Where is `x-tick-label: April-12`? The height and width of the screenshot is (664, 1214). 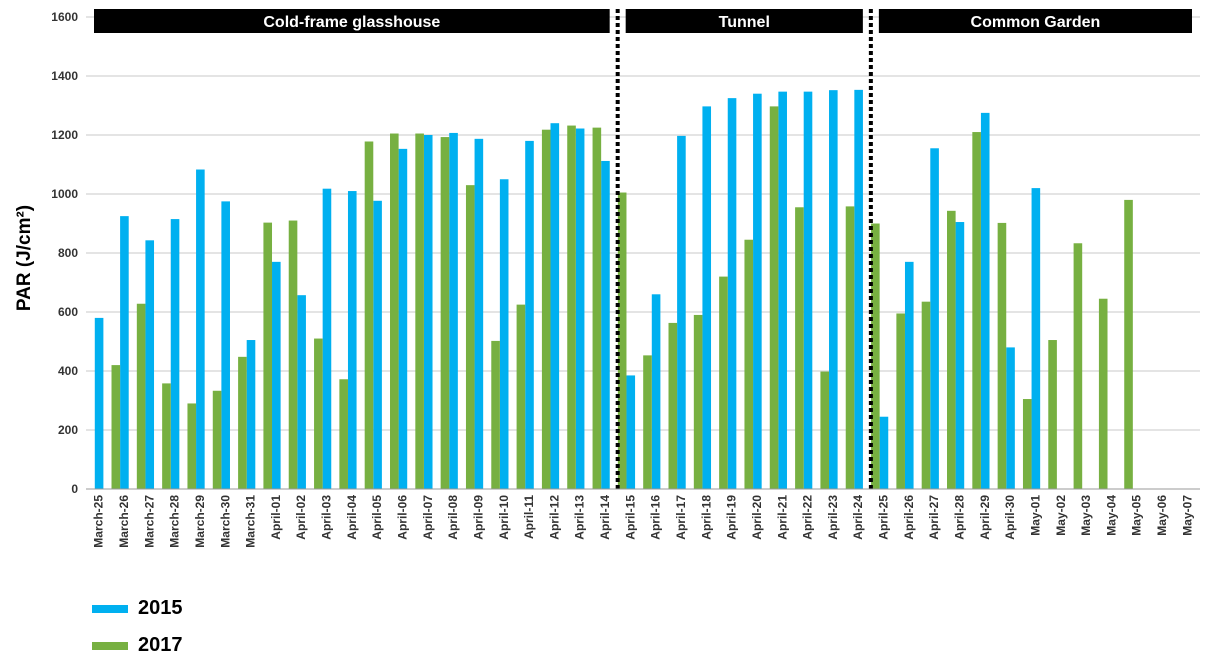
x-tick-label: April-12 is located at coordinates (554, 517).